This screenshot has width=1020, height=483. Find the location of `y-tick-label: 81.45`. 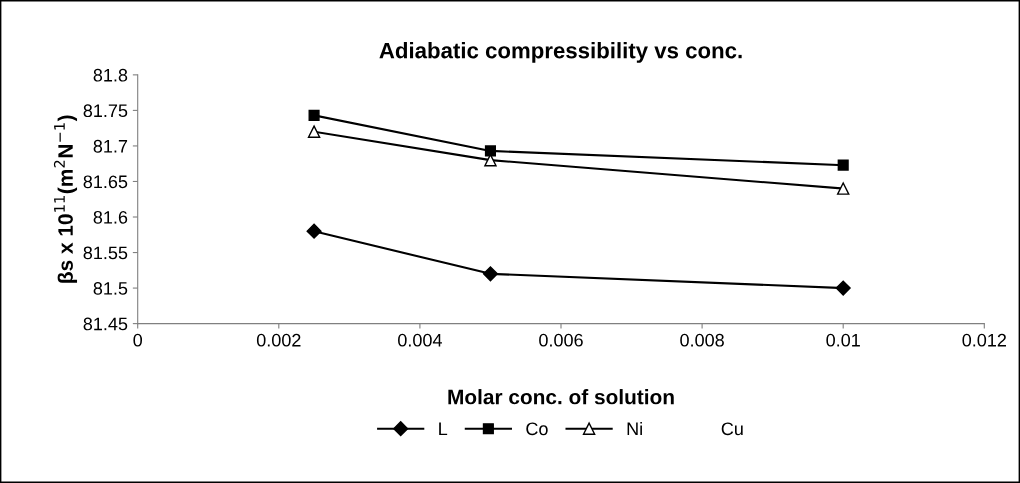

y-tick-label: 81.45 is located at coordinates (105, 324).